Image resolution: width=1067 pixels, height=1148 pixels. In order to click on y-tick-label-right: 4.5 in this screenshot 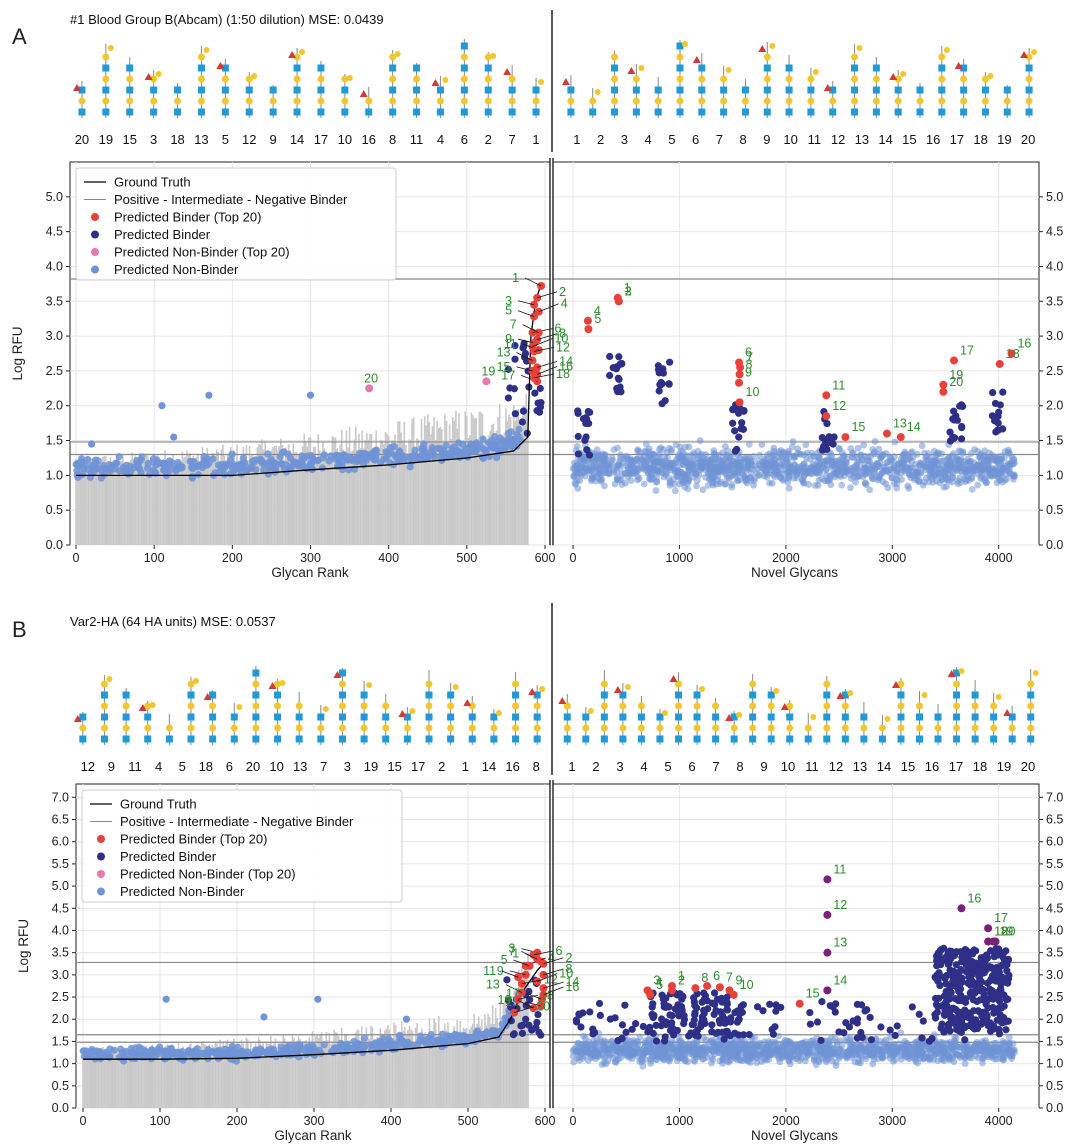, I will do `click(1054, 232)`.